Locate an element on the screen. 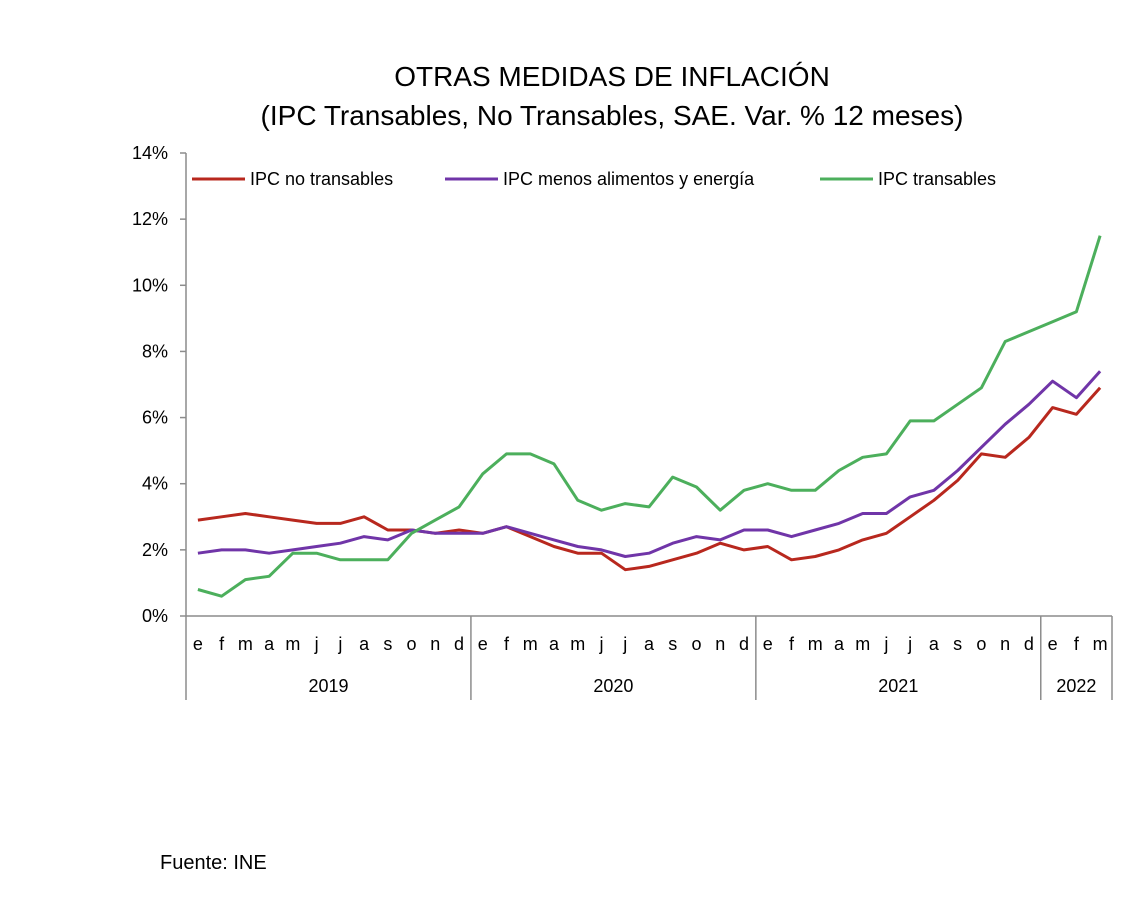  y-tick-label: 14% is located at coordinates (150, 153).